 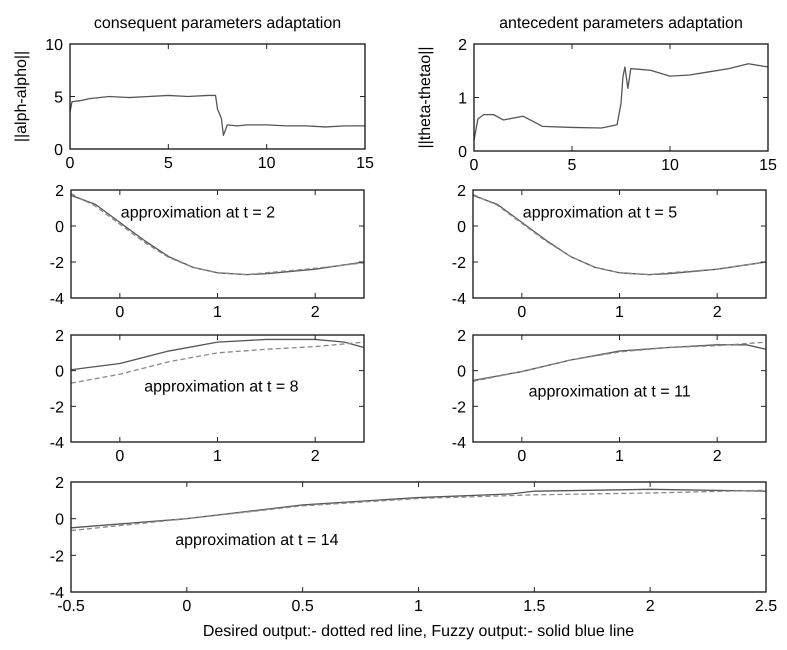 What do you see at coordinates (609, 392) in the screenshot?
I see `annotation: approximation at t = 11` at bounding box center [609, 392].